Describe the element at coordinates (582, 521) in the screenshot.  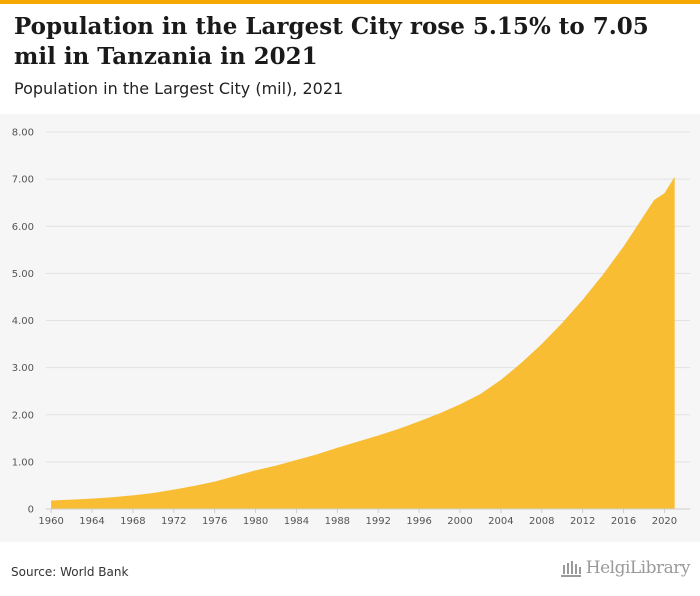
I see `x-tick-label: 2012` at that location.